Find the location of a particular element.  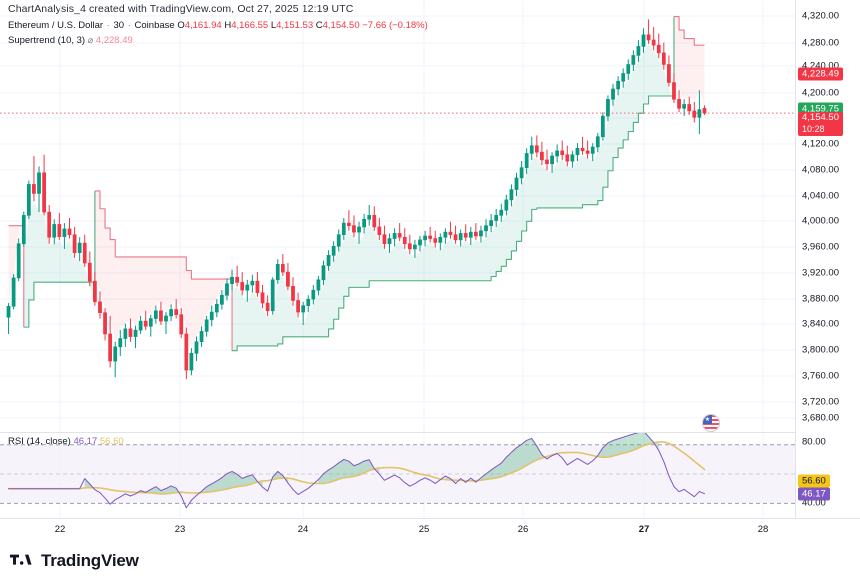

flag-star-icon: ★ is located at coordinates (707, 419).